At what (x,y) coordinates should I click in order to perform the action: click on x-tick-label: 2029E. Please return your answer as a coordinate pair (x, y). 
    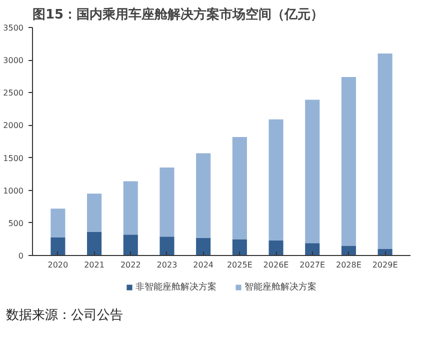
    Looking at the image, I should click on (385, 265).